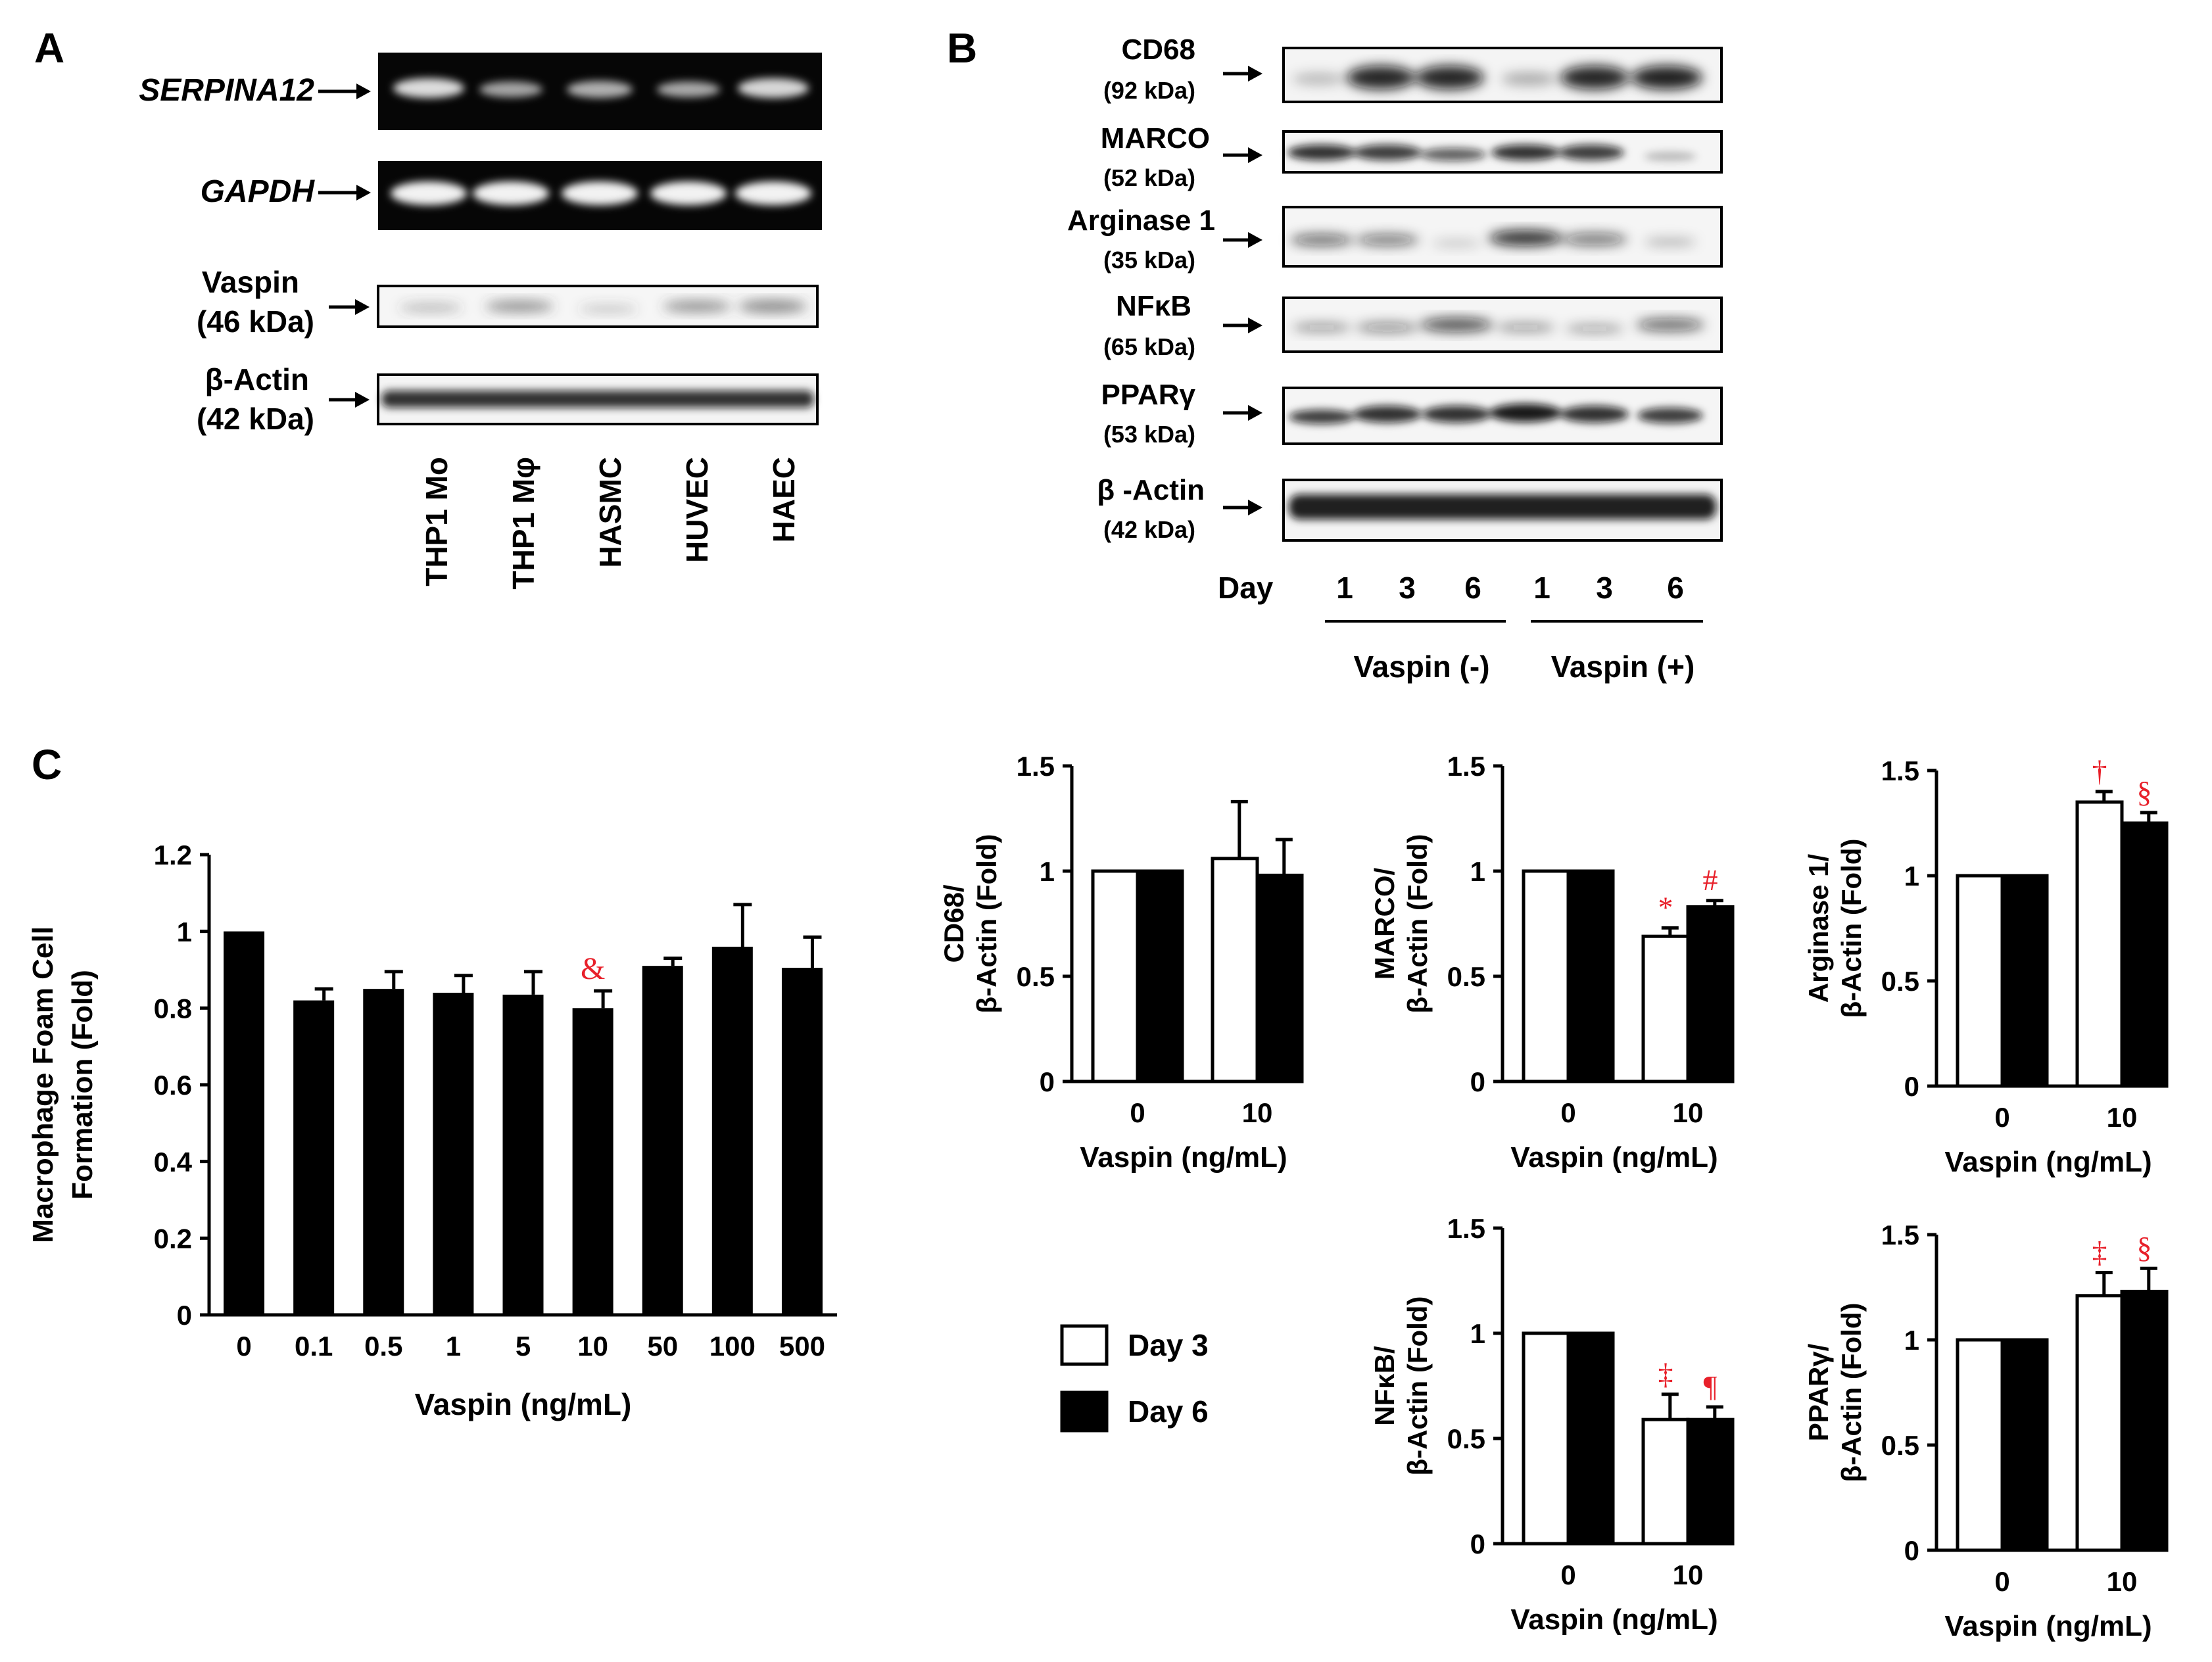 This screenshot has height=1662, width=2212. Describe the element at coordinates (250, 282) in the screenshot. I see `wb-label-vaspin: Vaspin` at that location.